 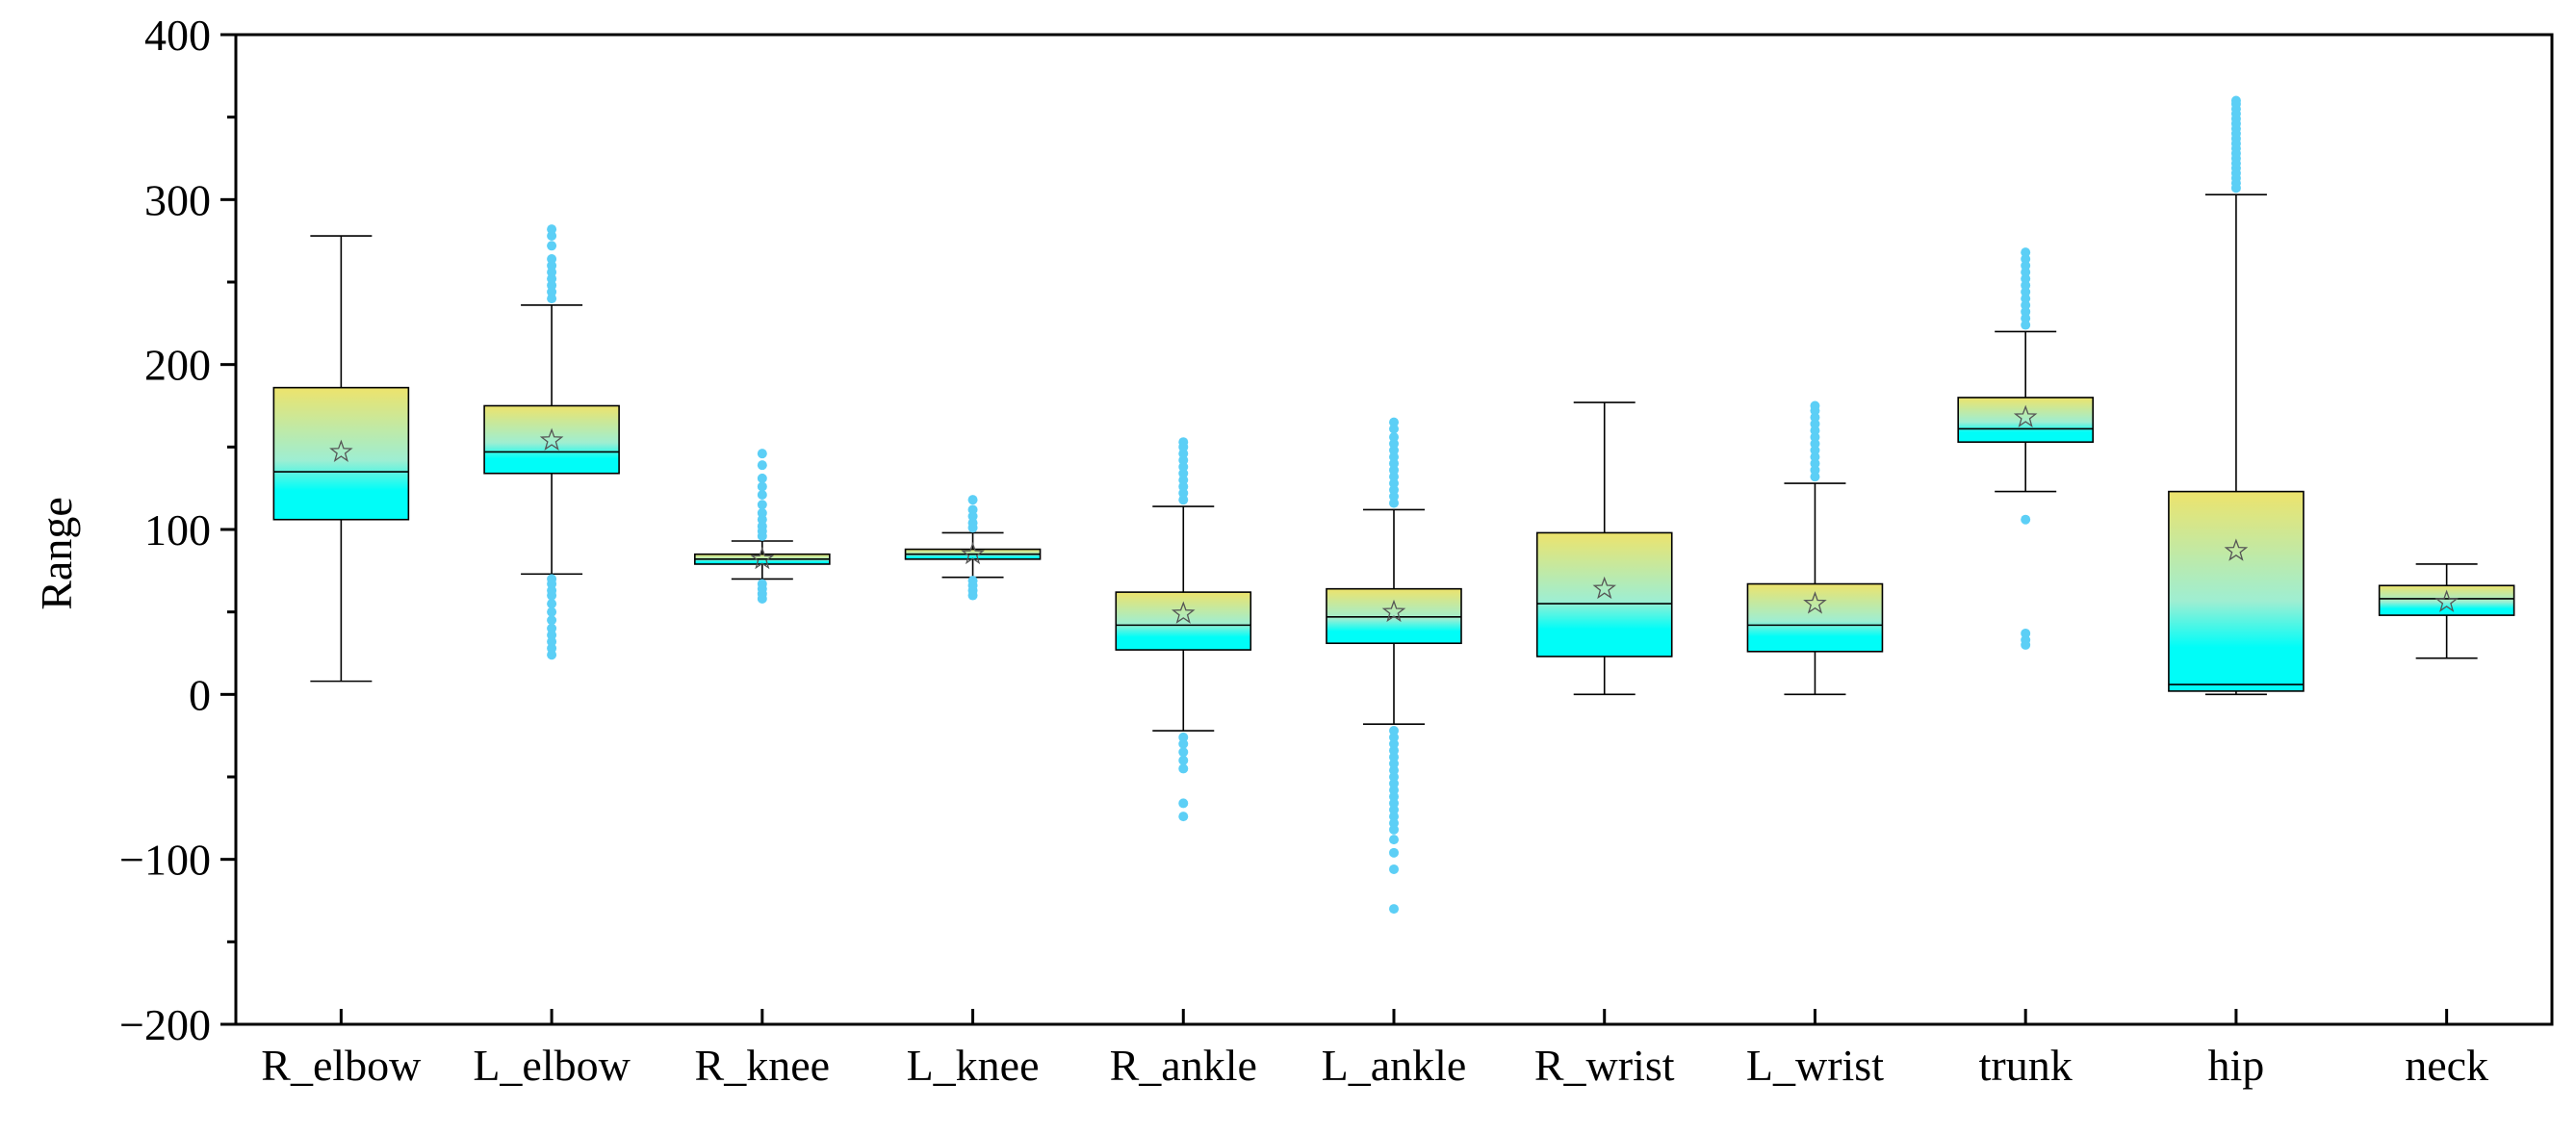 I want to click on x-tick-label: R_wrist, so click(x=1605, y=1065).